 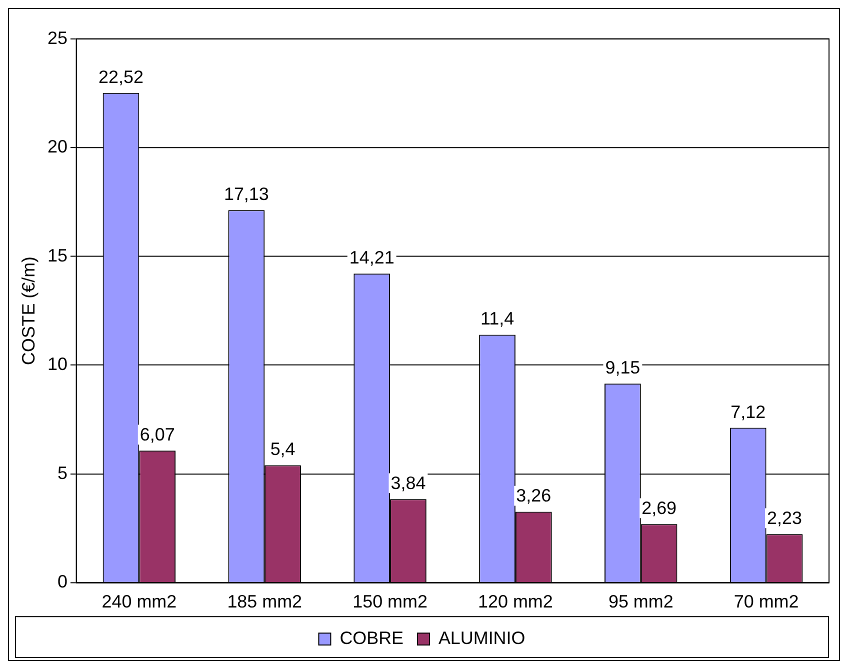 What do you see at coordinates (157, 434) in the screenshot?
I see `data-label: 6,07` at bounding box center [157, 434].